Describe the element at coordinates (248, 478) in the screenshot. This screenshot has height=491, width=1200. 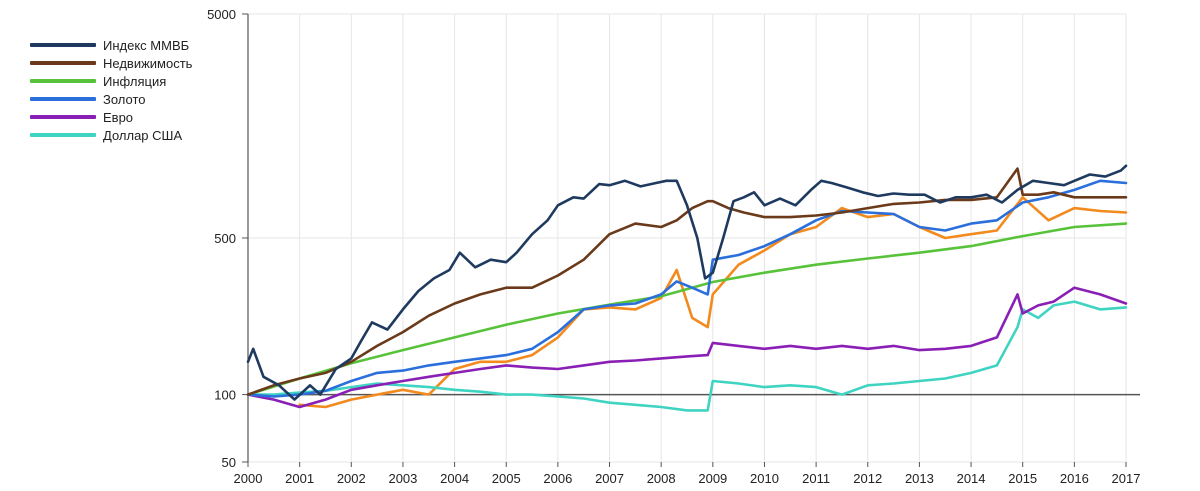
I see `x-tick-label: 2000` at that location.